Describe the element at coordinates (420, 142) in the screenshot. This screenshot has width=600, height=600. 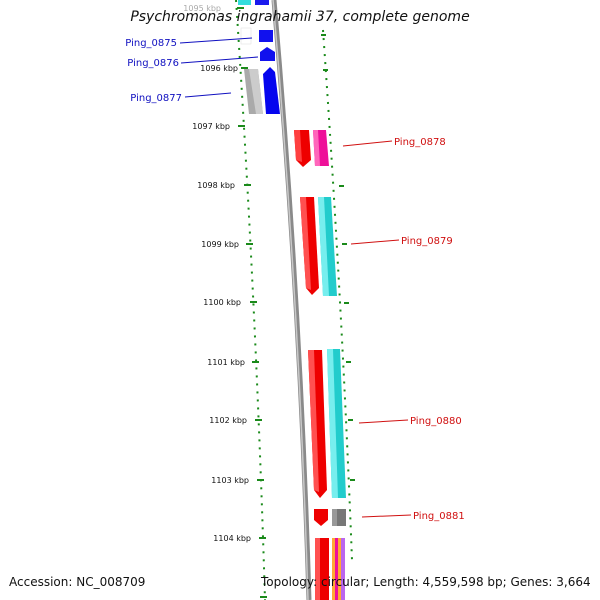
I see `gene-label-ping-0878: Ping_0878` at that location.